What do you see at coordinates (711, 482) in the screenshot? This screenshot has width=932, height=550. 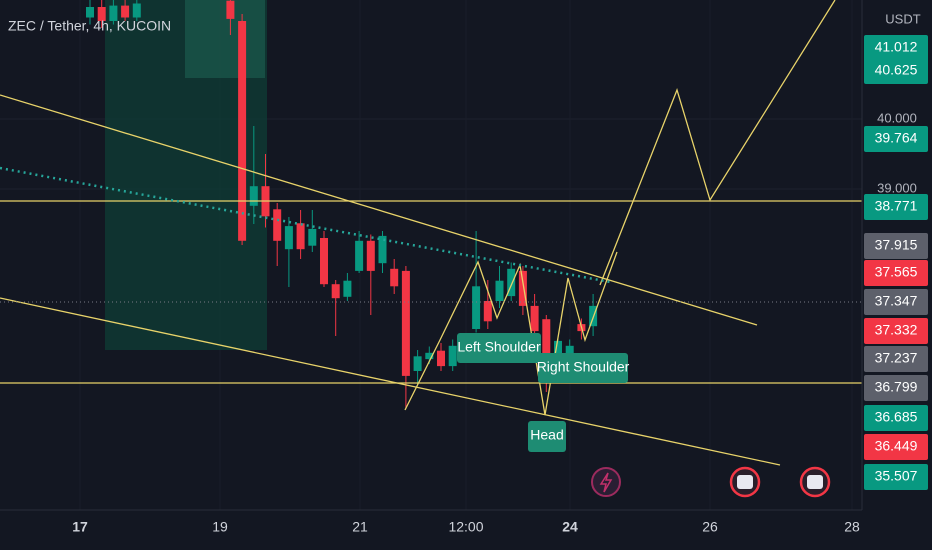 I see `event-icons` at bounding box center [711, 482].